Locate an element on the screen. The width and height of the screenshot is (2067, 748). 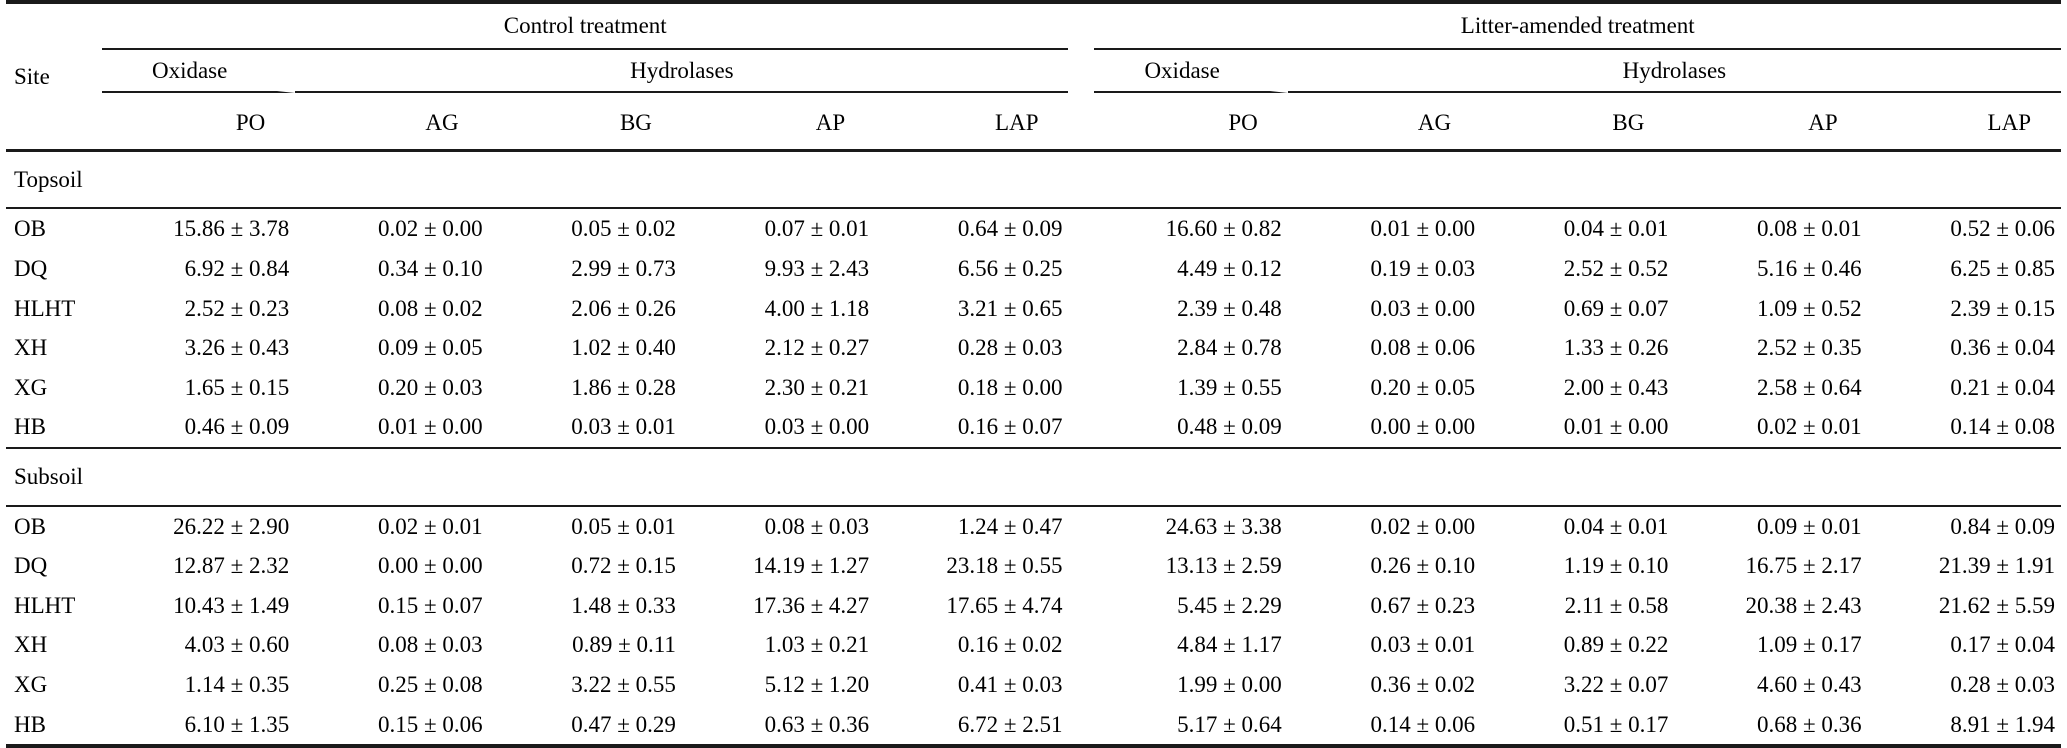
cell-litter-lap: 0.84 ± 0.09 is located at coordinates (2002, 526).